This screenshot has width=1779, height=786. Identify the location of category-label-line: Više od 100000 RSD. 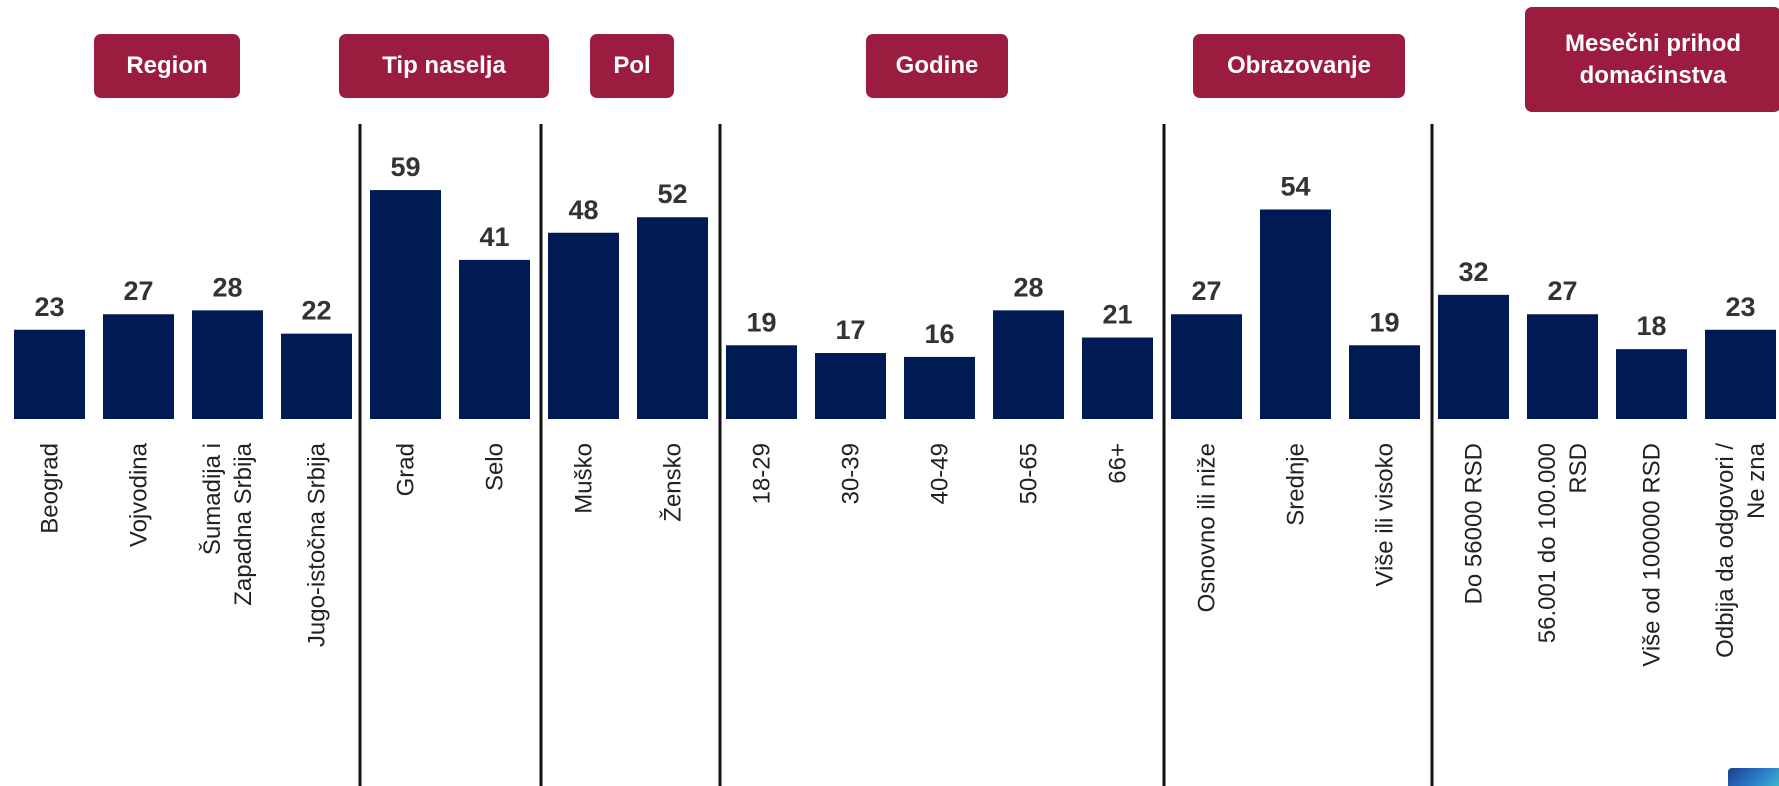
(1652, 555).